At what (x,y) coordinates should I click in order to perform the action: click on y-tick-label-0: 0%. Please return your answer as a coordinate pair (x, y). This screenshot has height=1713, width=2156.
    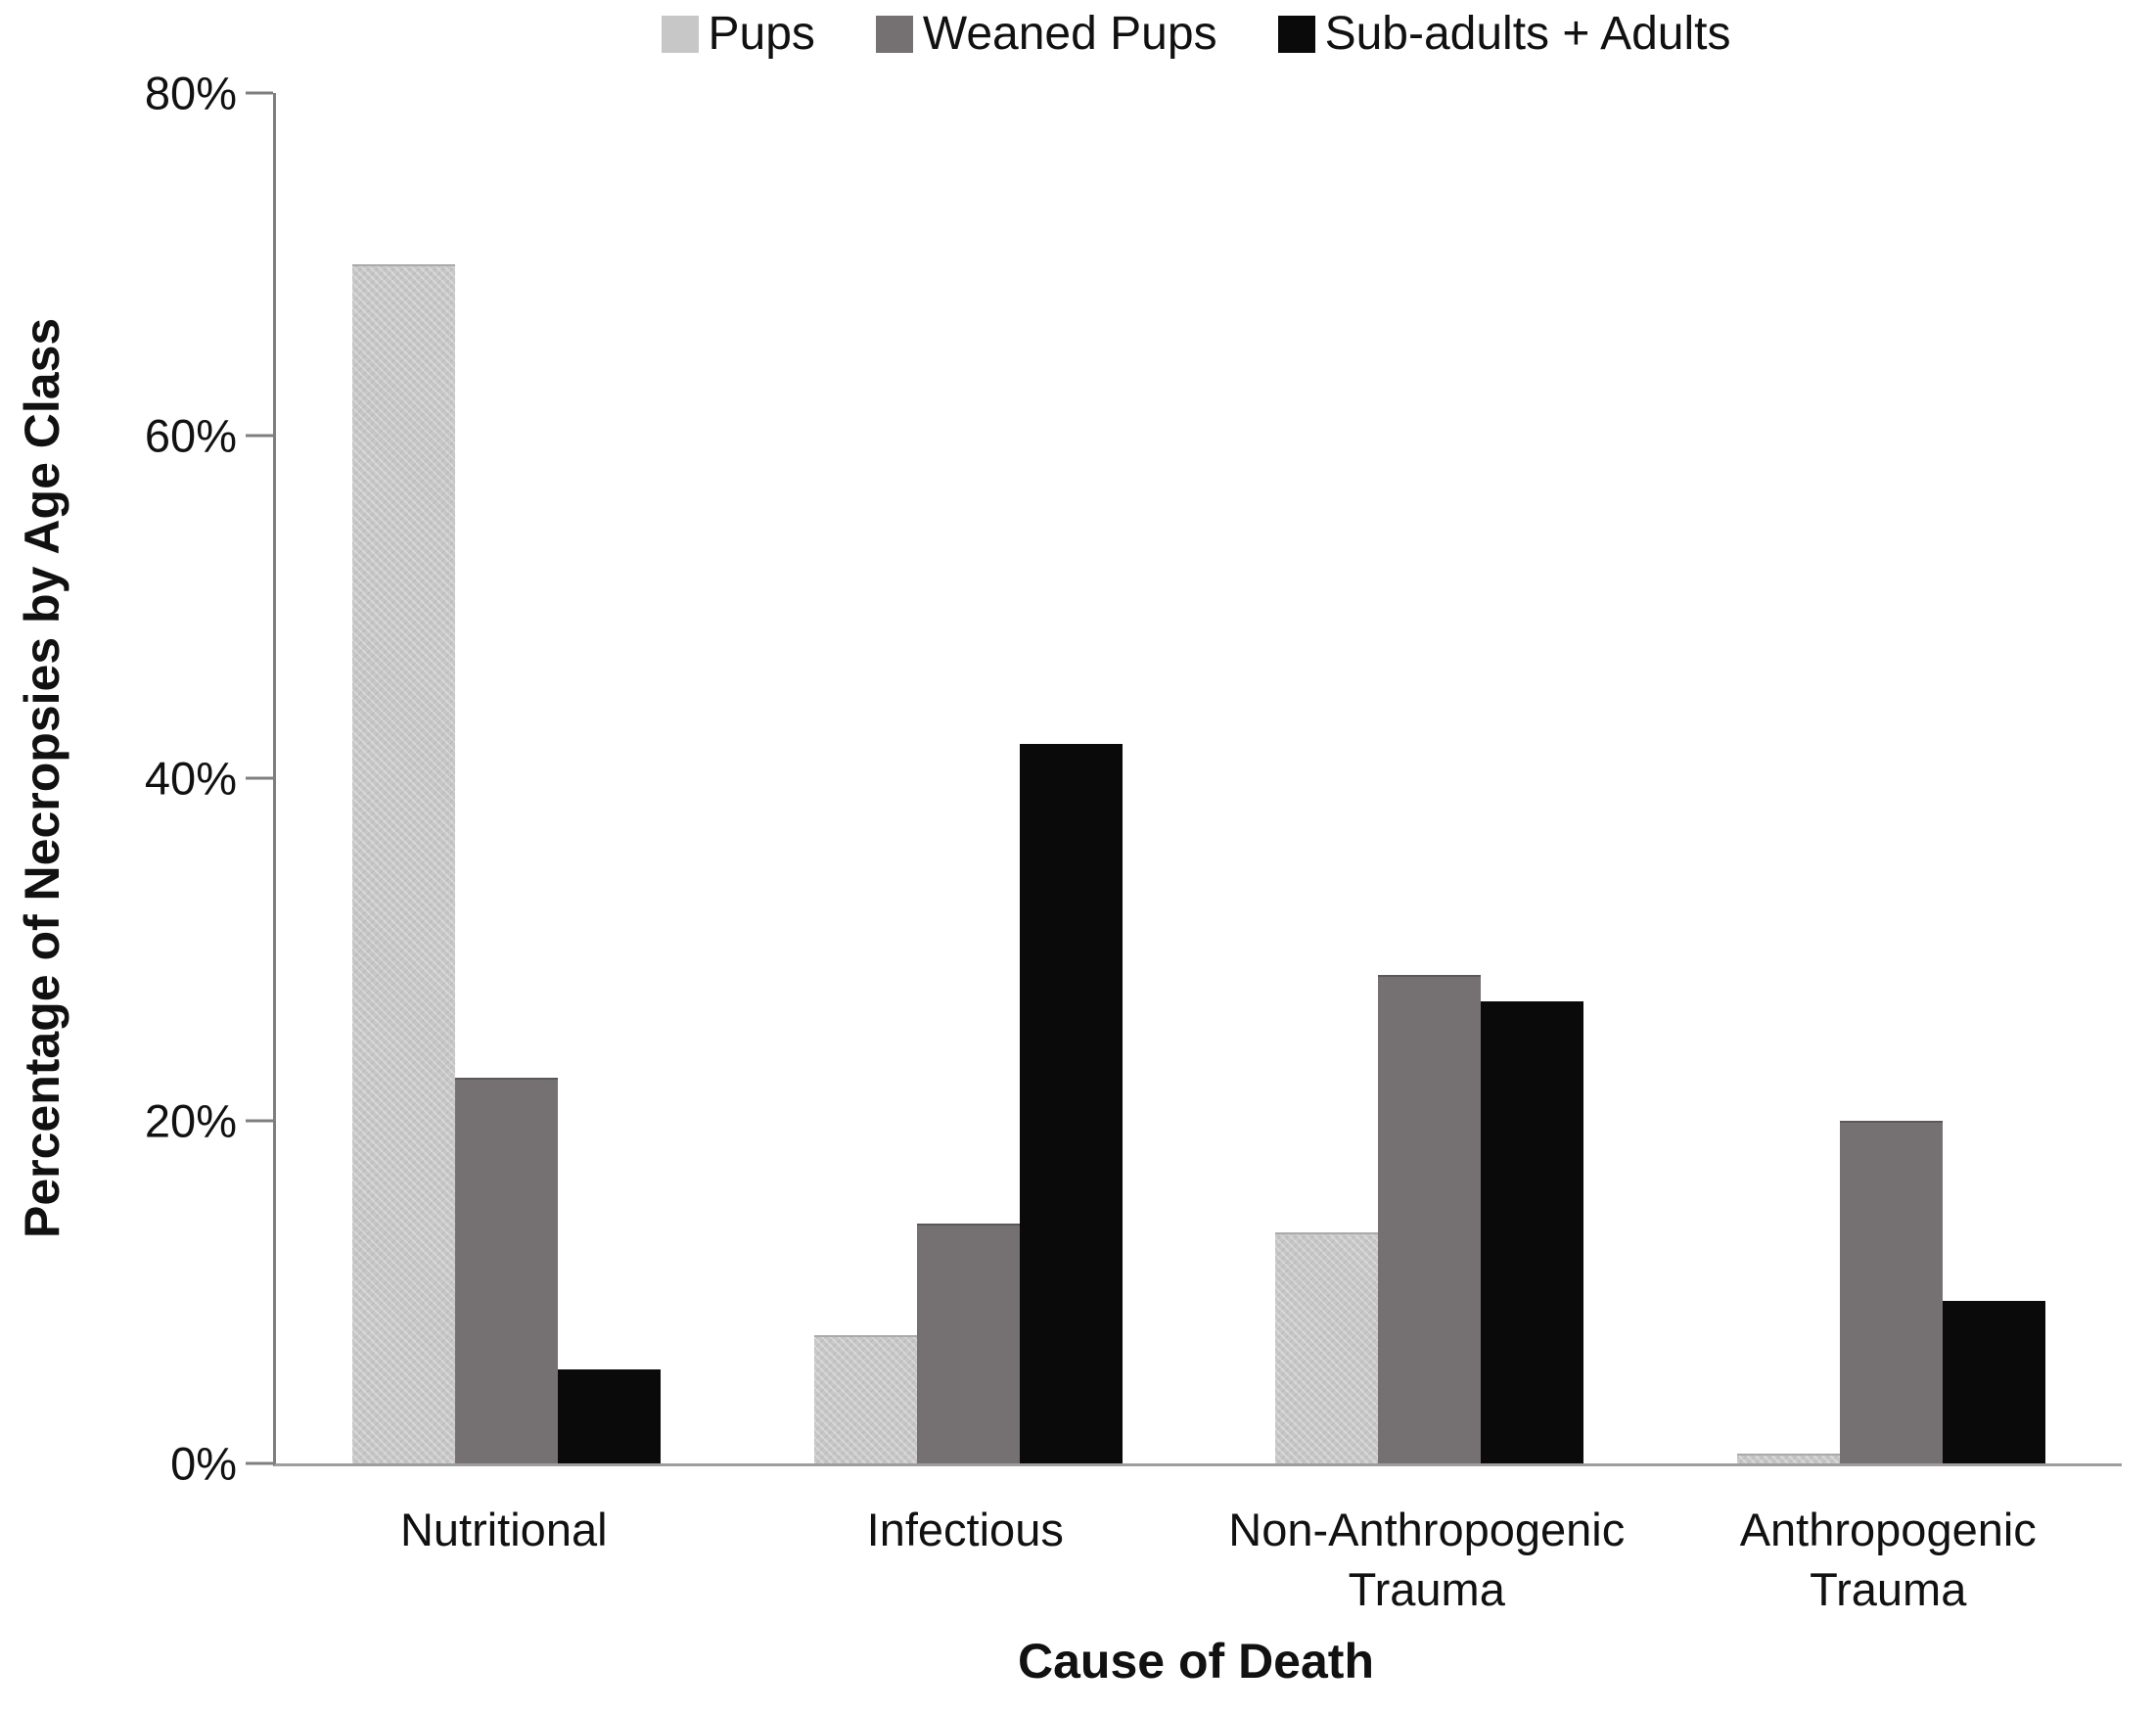
    Looking at the image, I should click on (203, 1464).